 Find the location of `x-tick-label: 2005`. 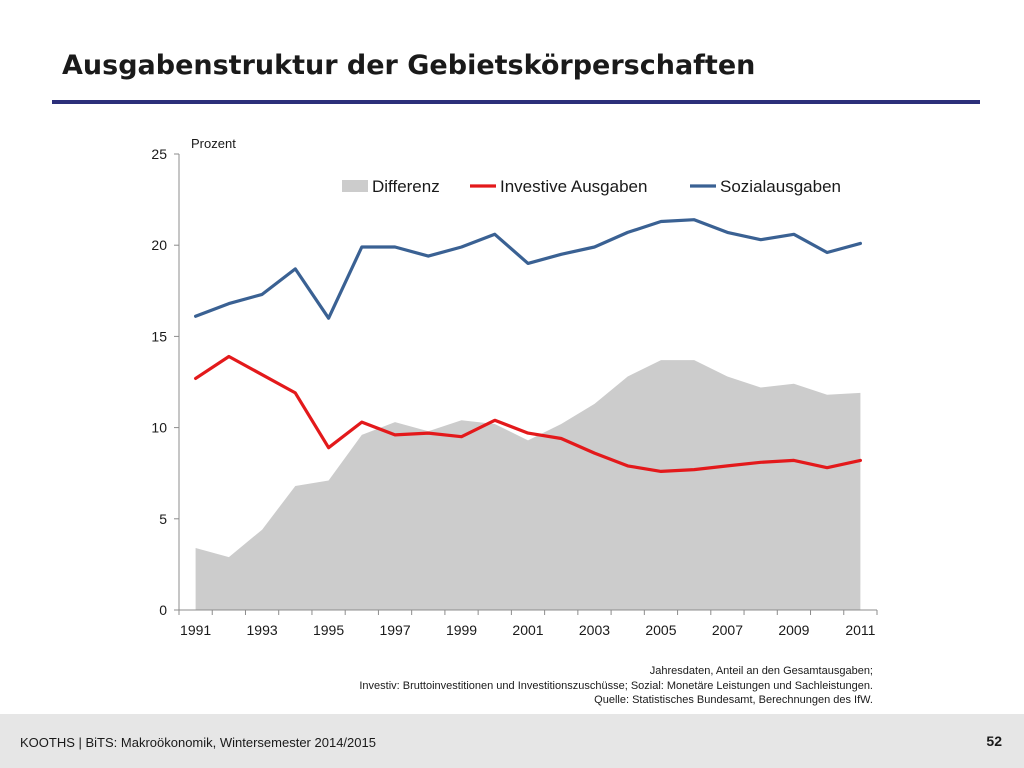

x-tick-label: 2005 is located at coordinates (660, 630).